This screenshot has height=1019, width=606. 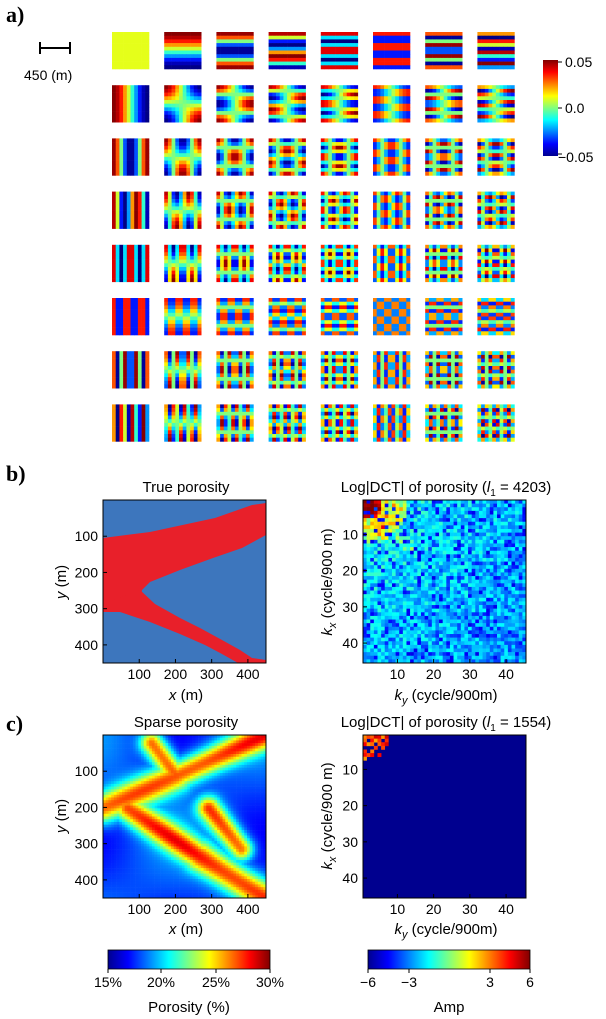 I want to click on x-tick-label: 400, so click(x=248, y=674).